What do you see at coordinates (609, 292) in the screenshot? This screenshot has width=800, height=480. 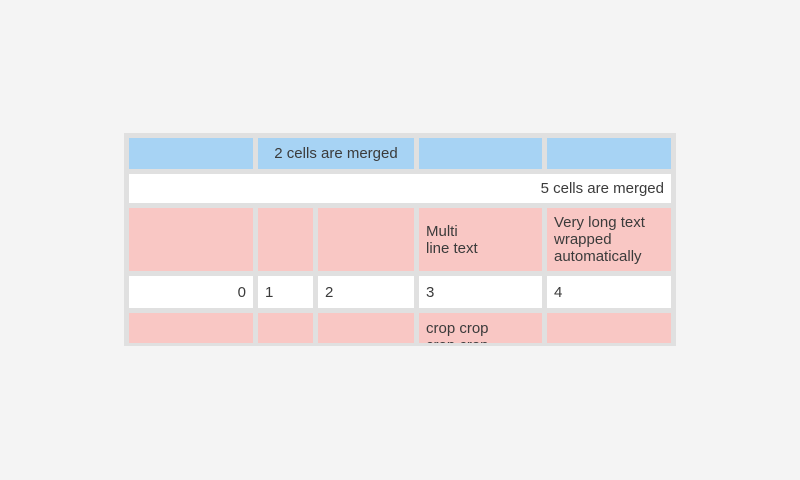 I see `table-cell-r4c5: 4` at bounding box center [609, 292].